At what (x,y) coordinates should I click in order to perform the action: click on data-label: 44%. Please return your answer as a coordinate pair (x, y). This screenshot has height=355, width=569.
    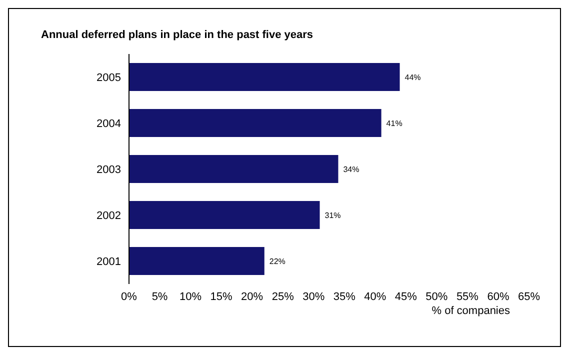
    Looking at the image, I should click on (412, 77).